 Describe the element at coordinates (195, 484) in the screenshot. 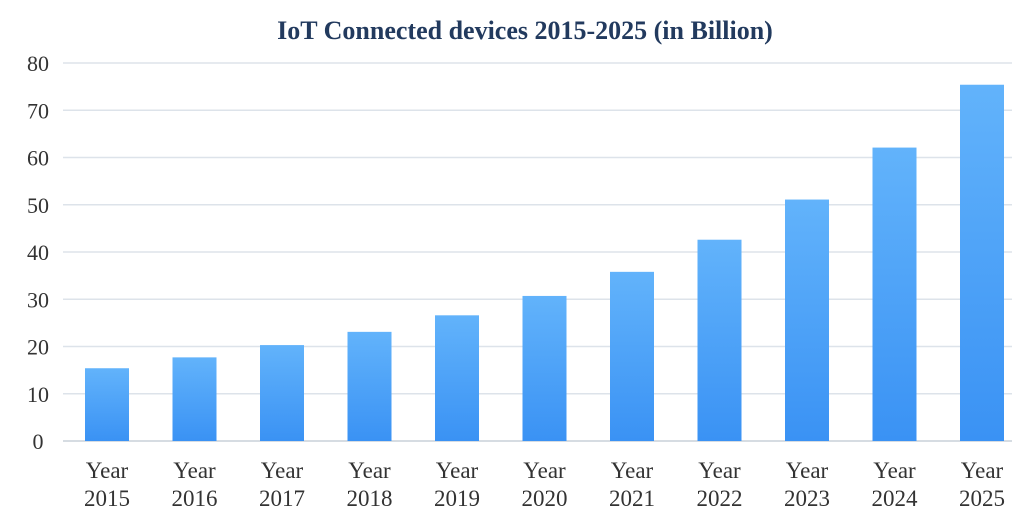

I see `x-tick-label: Year 2016` at that location.